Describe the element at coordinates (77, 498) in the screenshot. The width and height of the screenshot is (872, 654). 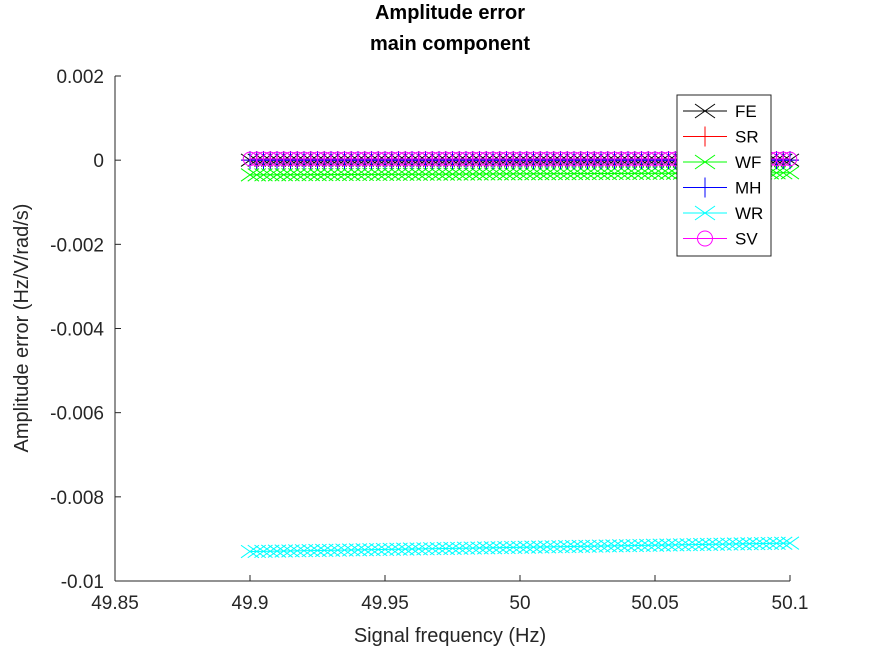
I see `y-tick-label: -0.008` at that location.